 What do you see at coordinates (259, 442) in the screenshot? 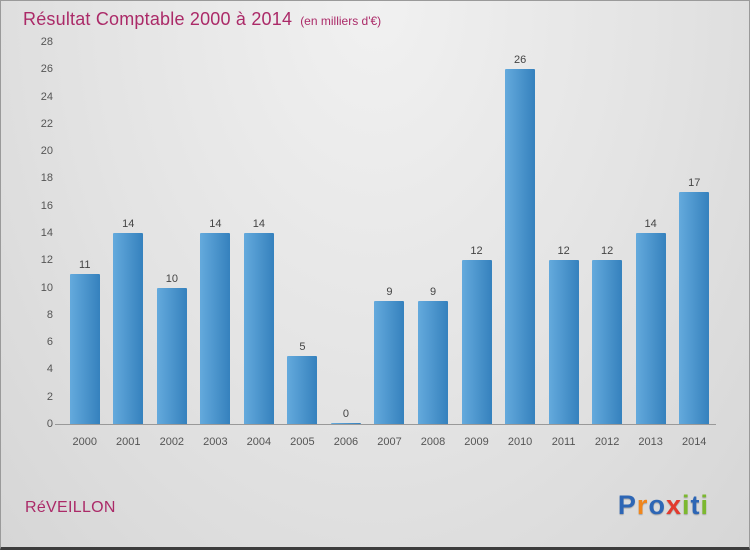
I see `x-axis-label: 2004` at bounding box center [259, 442].